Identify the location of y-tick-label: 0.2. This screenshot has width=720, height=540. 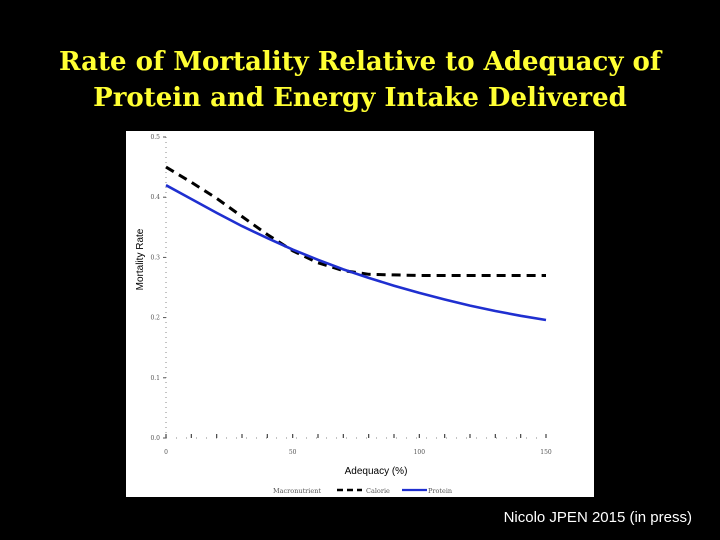
(155, 318).